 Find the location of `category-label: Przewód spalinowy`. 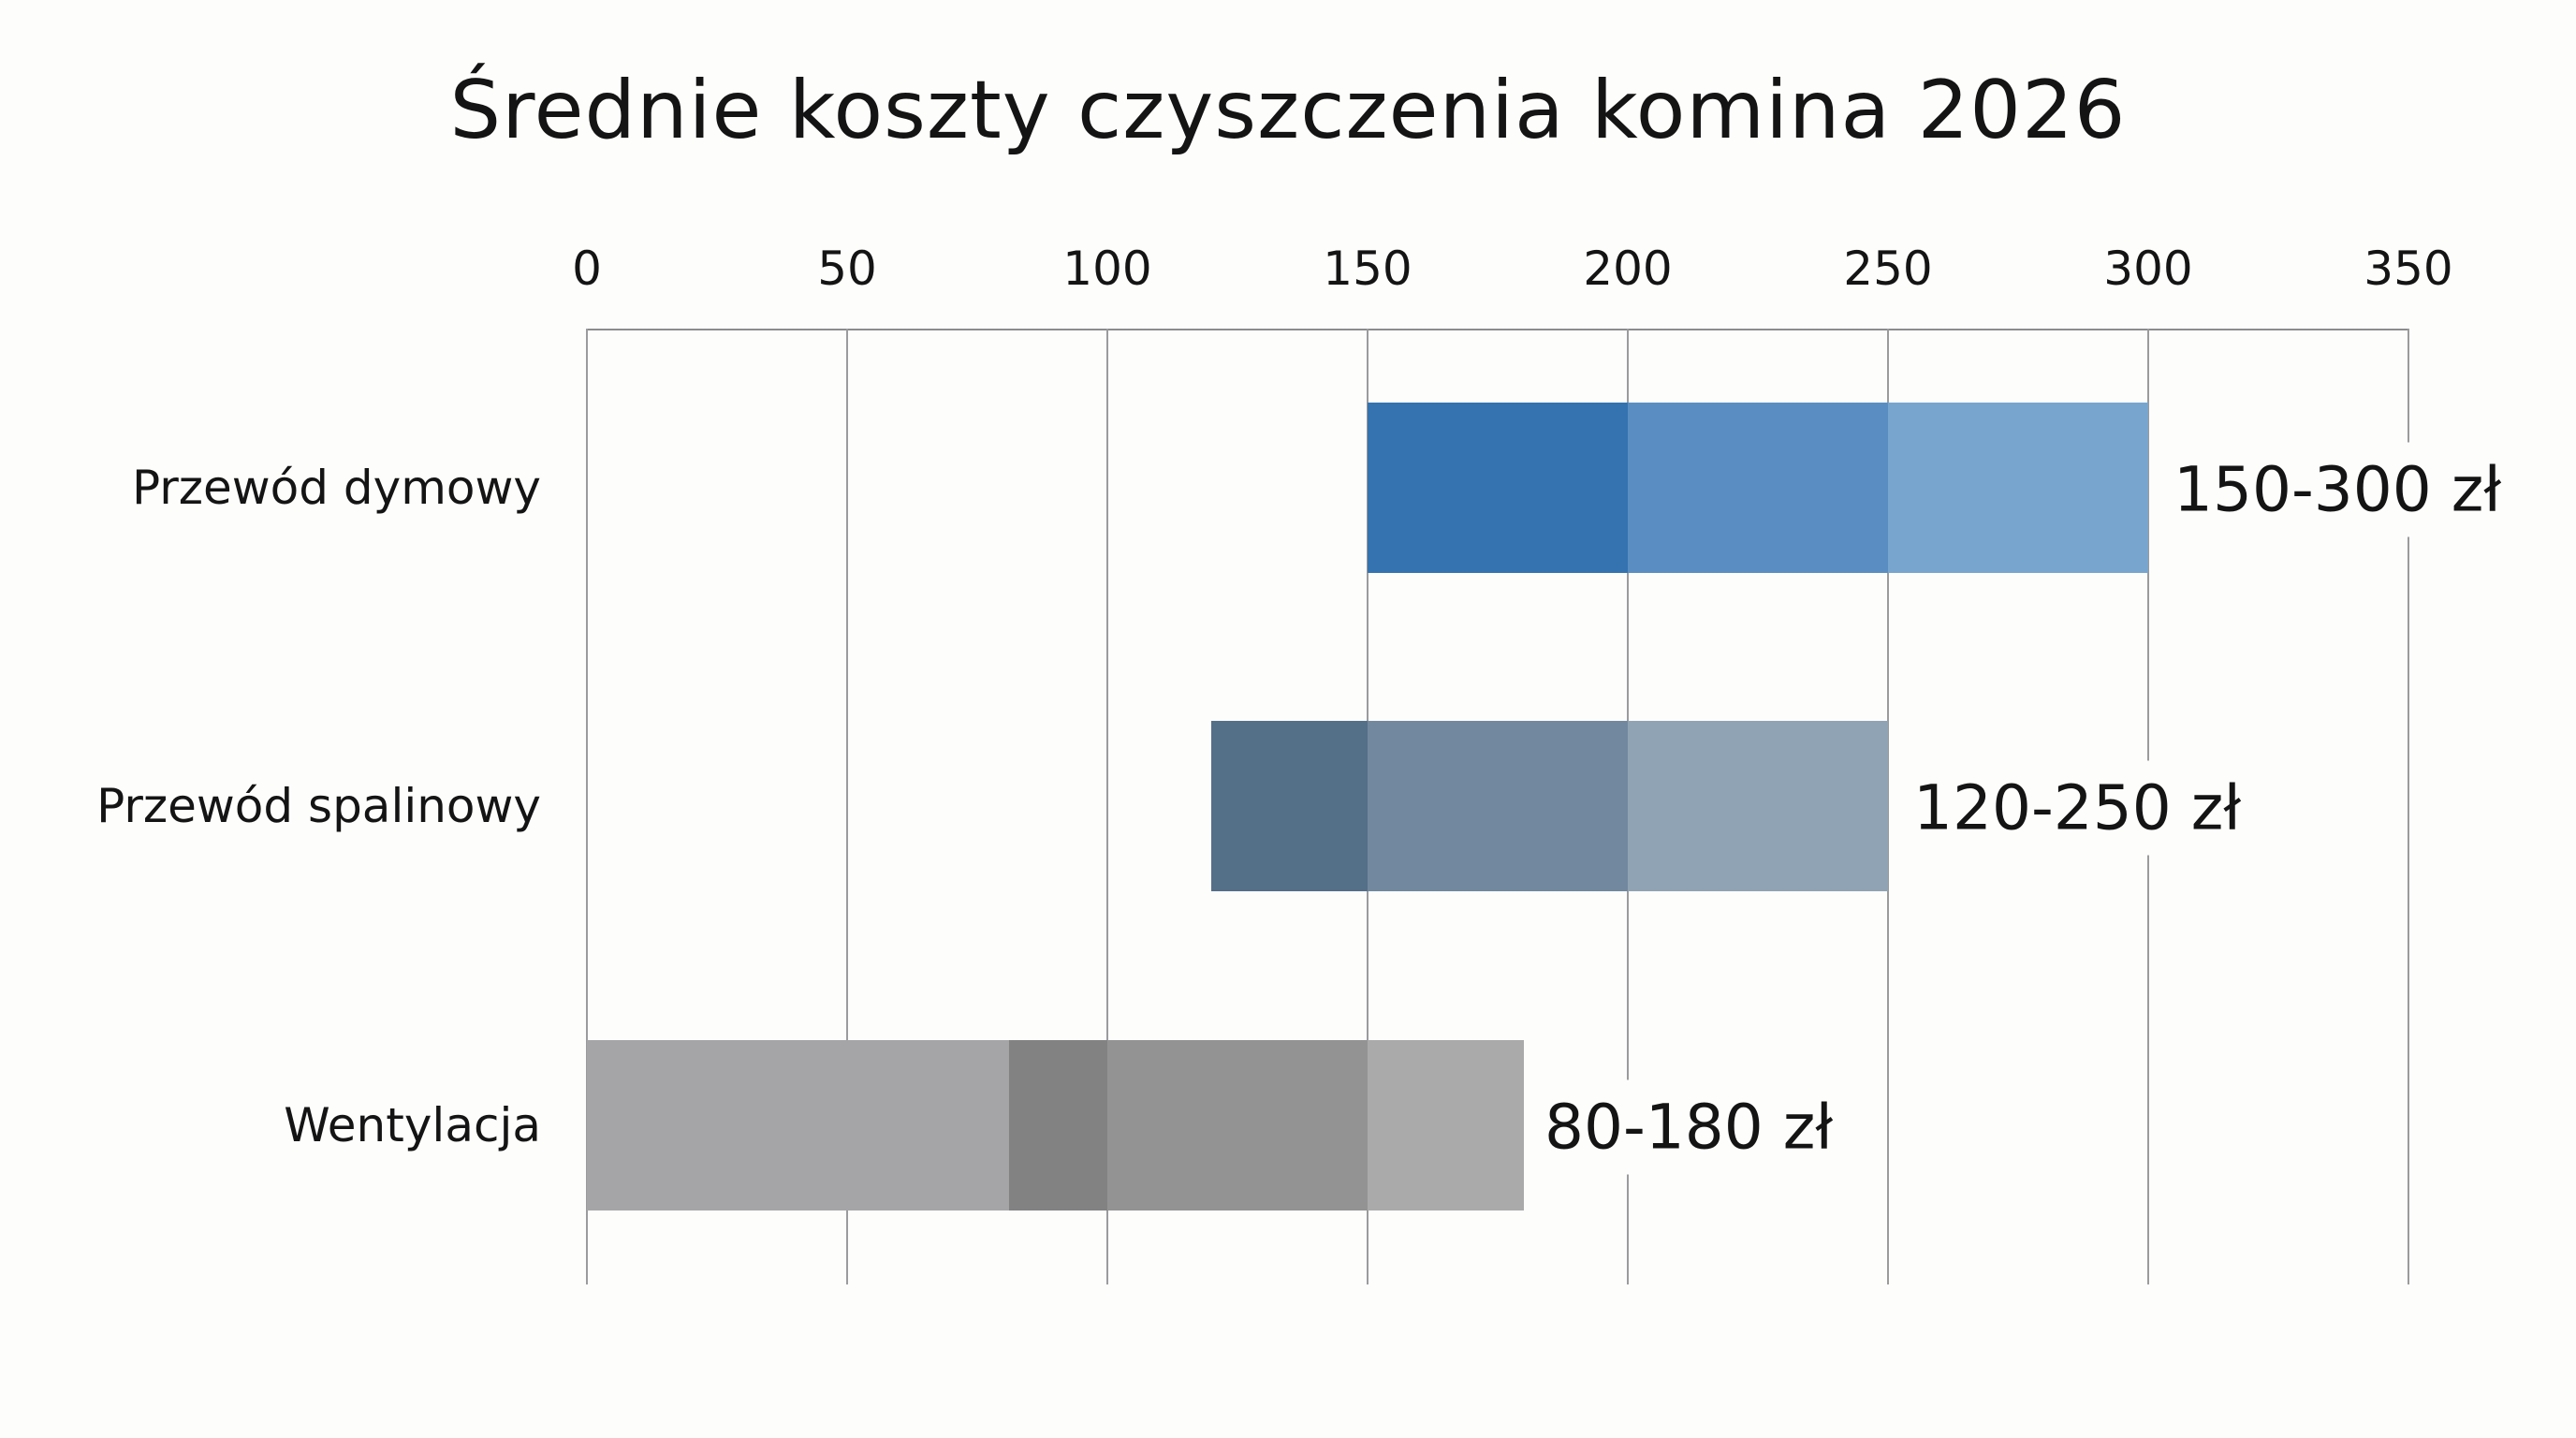

category-label: Przewód spalinowy is located at coordinates (318, 806).